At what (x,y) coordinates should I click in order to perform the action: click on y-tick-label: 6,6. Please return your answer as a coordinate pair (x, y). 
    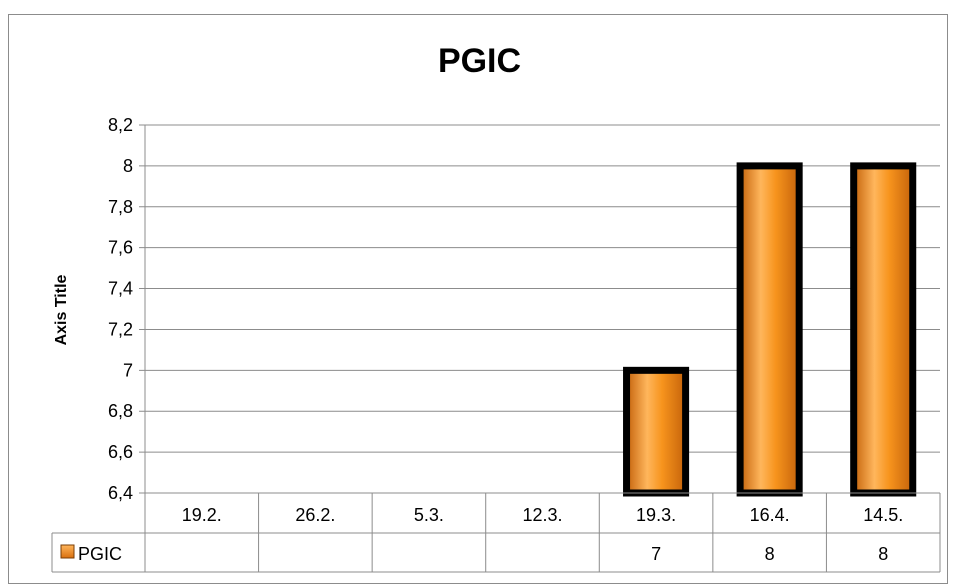
    Looking at the image, I should click on (120, 452).